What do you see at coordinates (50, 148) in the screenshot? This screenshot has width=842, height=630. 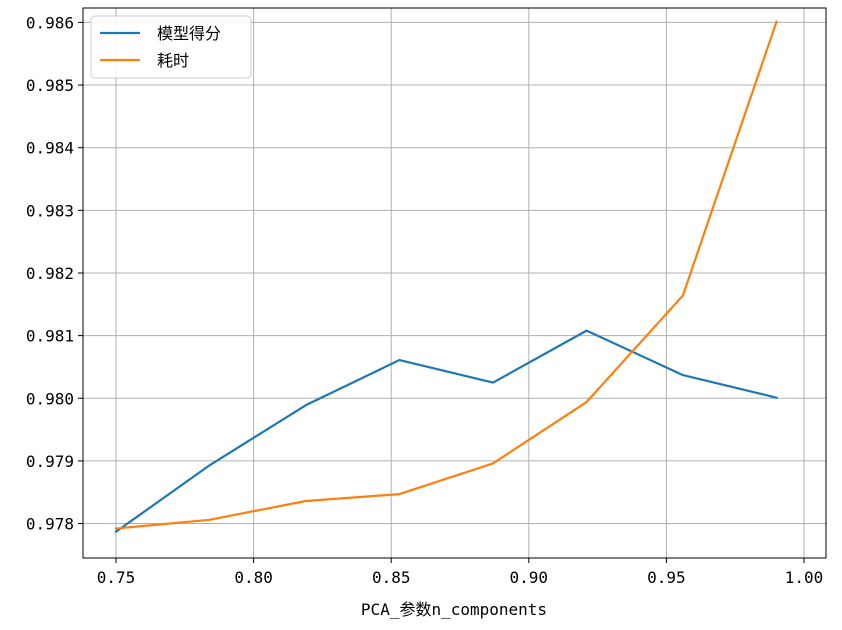 I see `y-tick-label: 0.984` at bounding box center [50, 148].